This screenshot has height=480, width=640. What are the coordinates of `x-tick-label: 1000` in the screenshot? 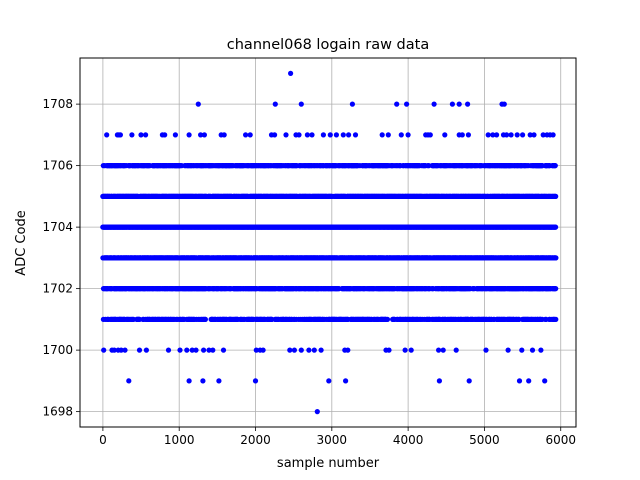 It's located at (179, 440).